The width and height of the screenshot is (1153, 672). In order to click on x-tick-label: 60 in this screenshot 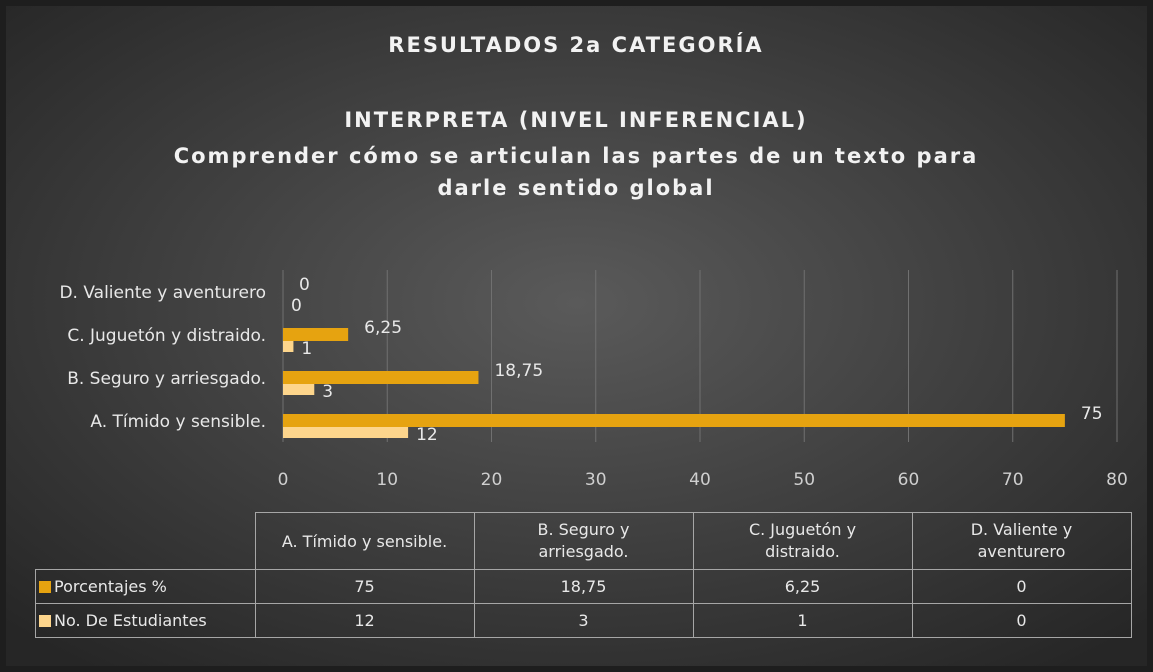, I will do `click(909, 480)`.